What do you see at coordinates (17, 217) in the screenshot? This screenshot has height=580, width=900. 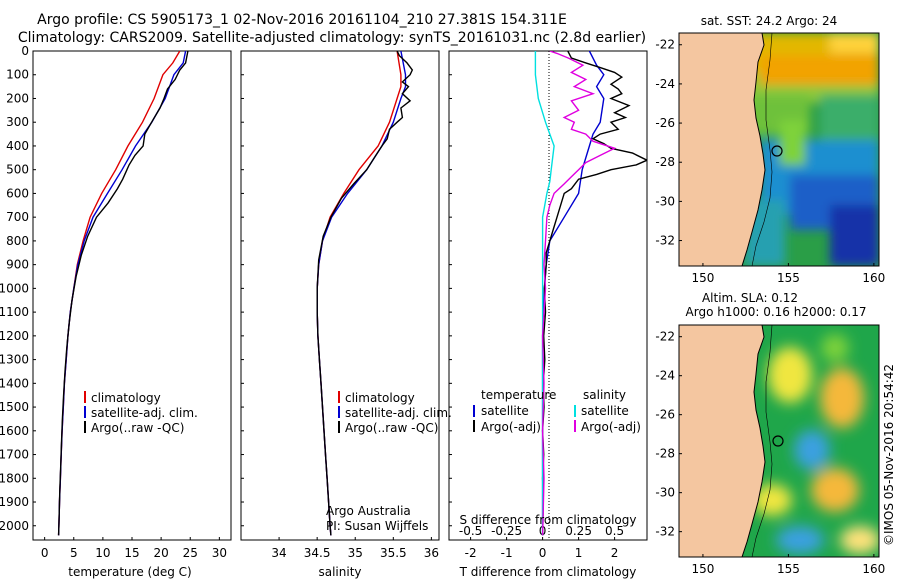 I see `y-tick-label: 700` at bounding box center [17, 217].